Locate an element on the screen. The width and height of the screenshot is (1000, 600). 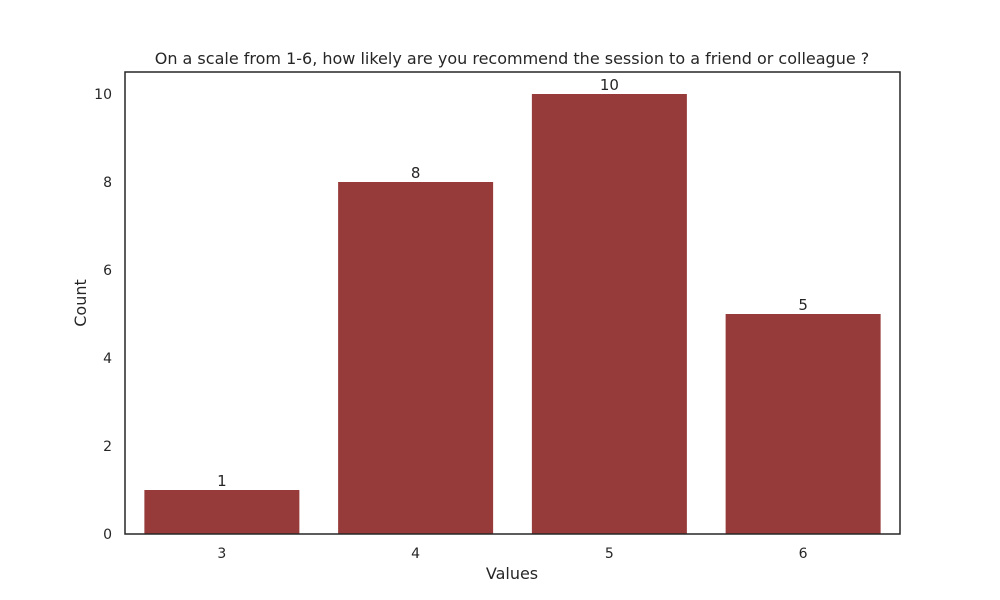
y-axis-label: Count is located at coordinates (80, 303).